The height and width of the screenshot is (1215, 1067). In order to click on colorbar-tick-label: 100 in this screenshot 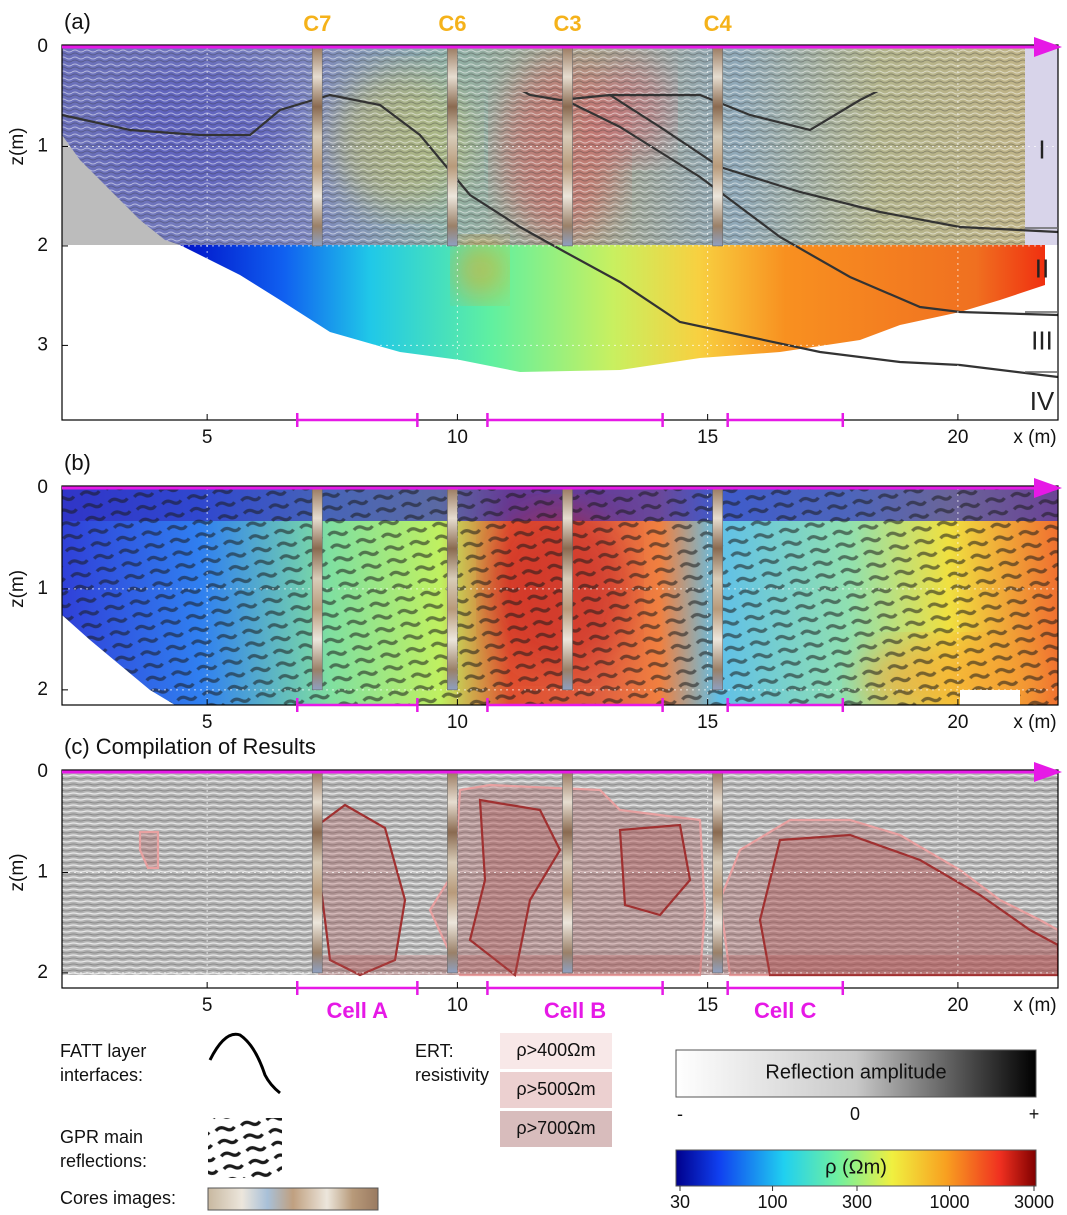, I will do `click(773, 1202)`.